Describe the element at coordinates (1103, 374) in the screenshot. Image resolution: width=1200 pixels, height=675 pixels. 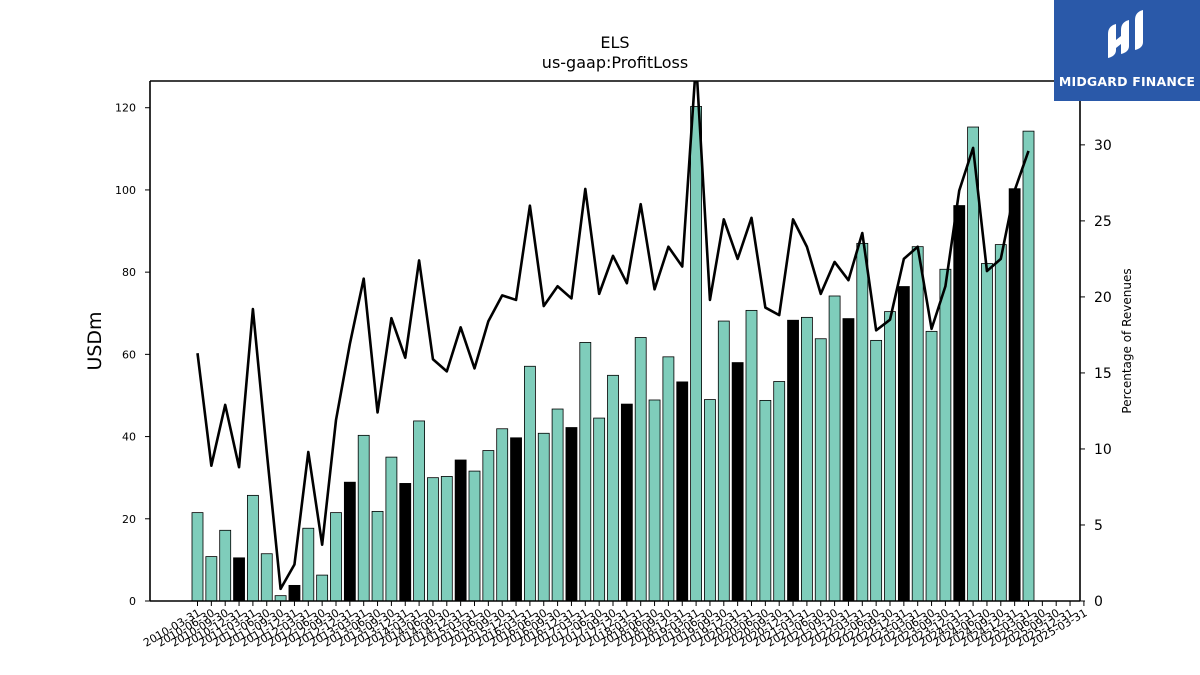
I see `y-right-tick-label: 15` at that location.